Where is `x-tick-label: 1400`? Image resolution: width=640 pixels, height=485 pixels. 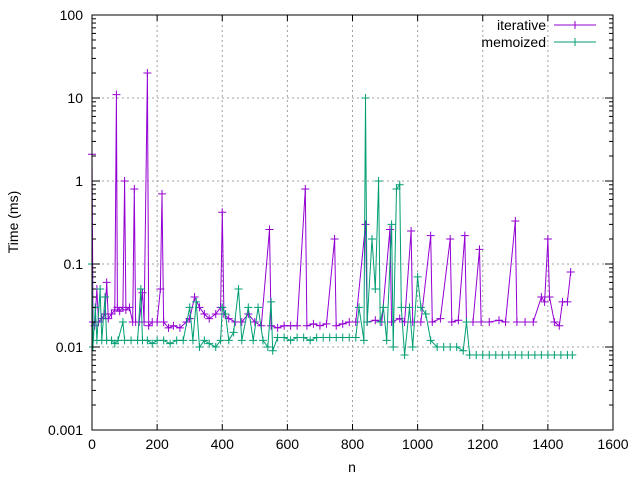
x-tick-label: 1400 is located at coordinates (547, 444).